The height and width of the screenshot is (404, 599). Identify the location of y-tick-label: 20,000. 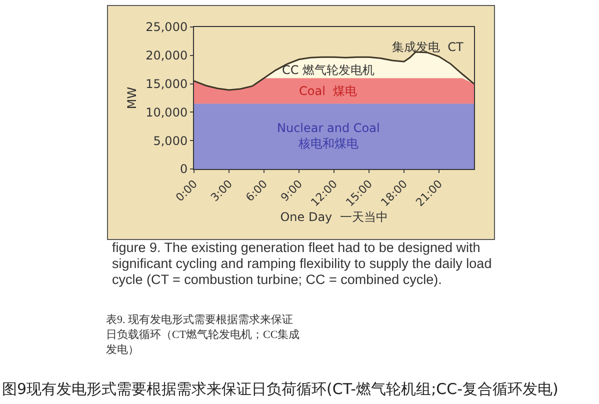
(167, 55).